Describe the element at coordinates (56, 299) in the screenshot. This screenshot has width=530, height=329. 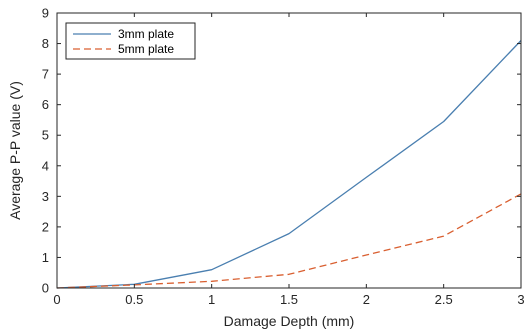
I see `x-tick-label: 0` at that location.